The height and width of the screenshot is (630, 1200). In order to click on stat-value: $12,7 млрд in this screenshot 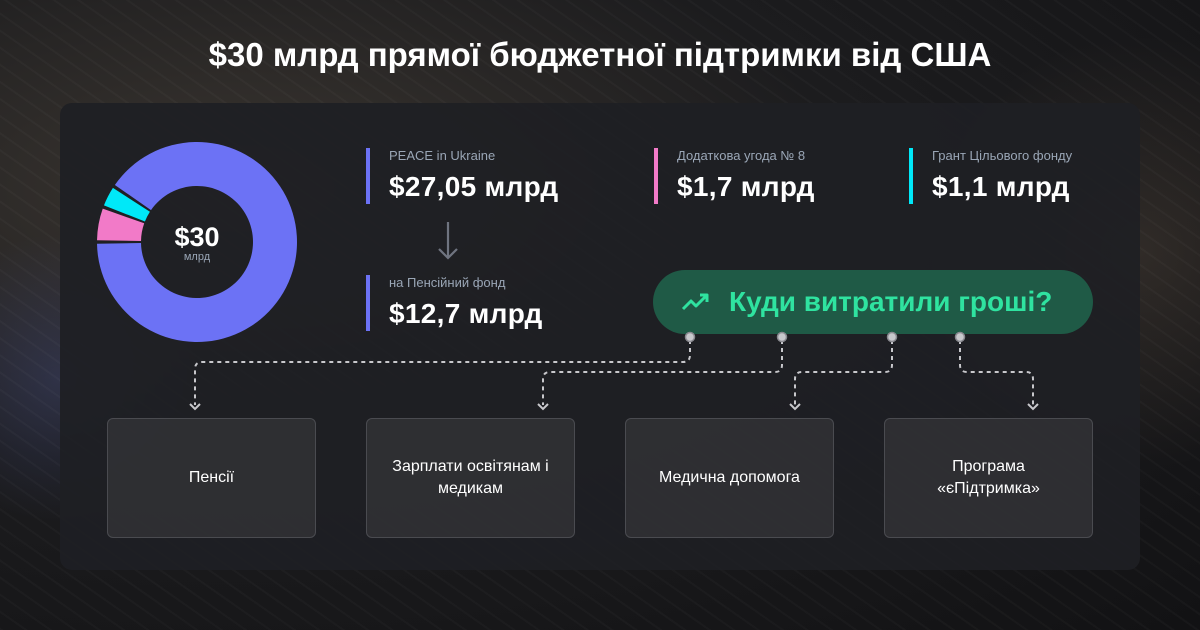, I will do `click(466, 313)`.